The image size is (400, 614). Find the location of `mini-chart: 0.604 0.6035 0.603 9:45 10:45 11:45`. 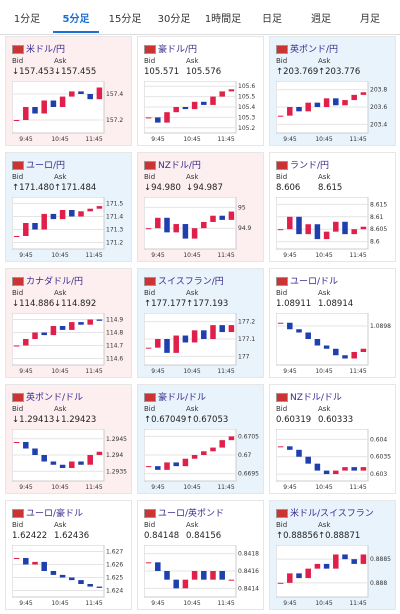

mini-chart: 0.604 0.6035 0.603 9:45 10:45 11:45 is located at coordinates (333, 460).